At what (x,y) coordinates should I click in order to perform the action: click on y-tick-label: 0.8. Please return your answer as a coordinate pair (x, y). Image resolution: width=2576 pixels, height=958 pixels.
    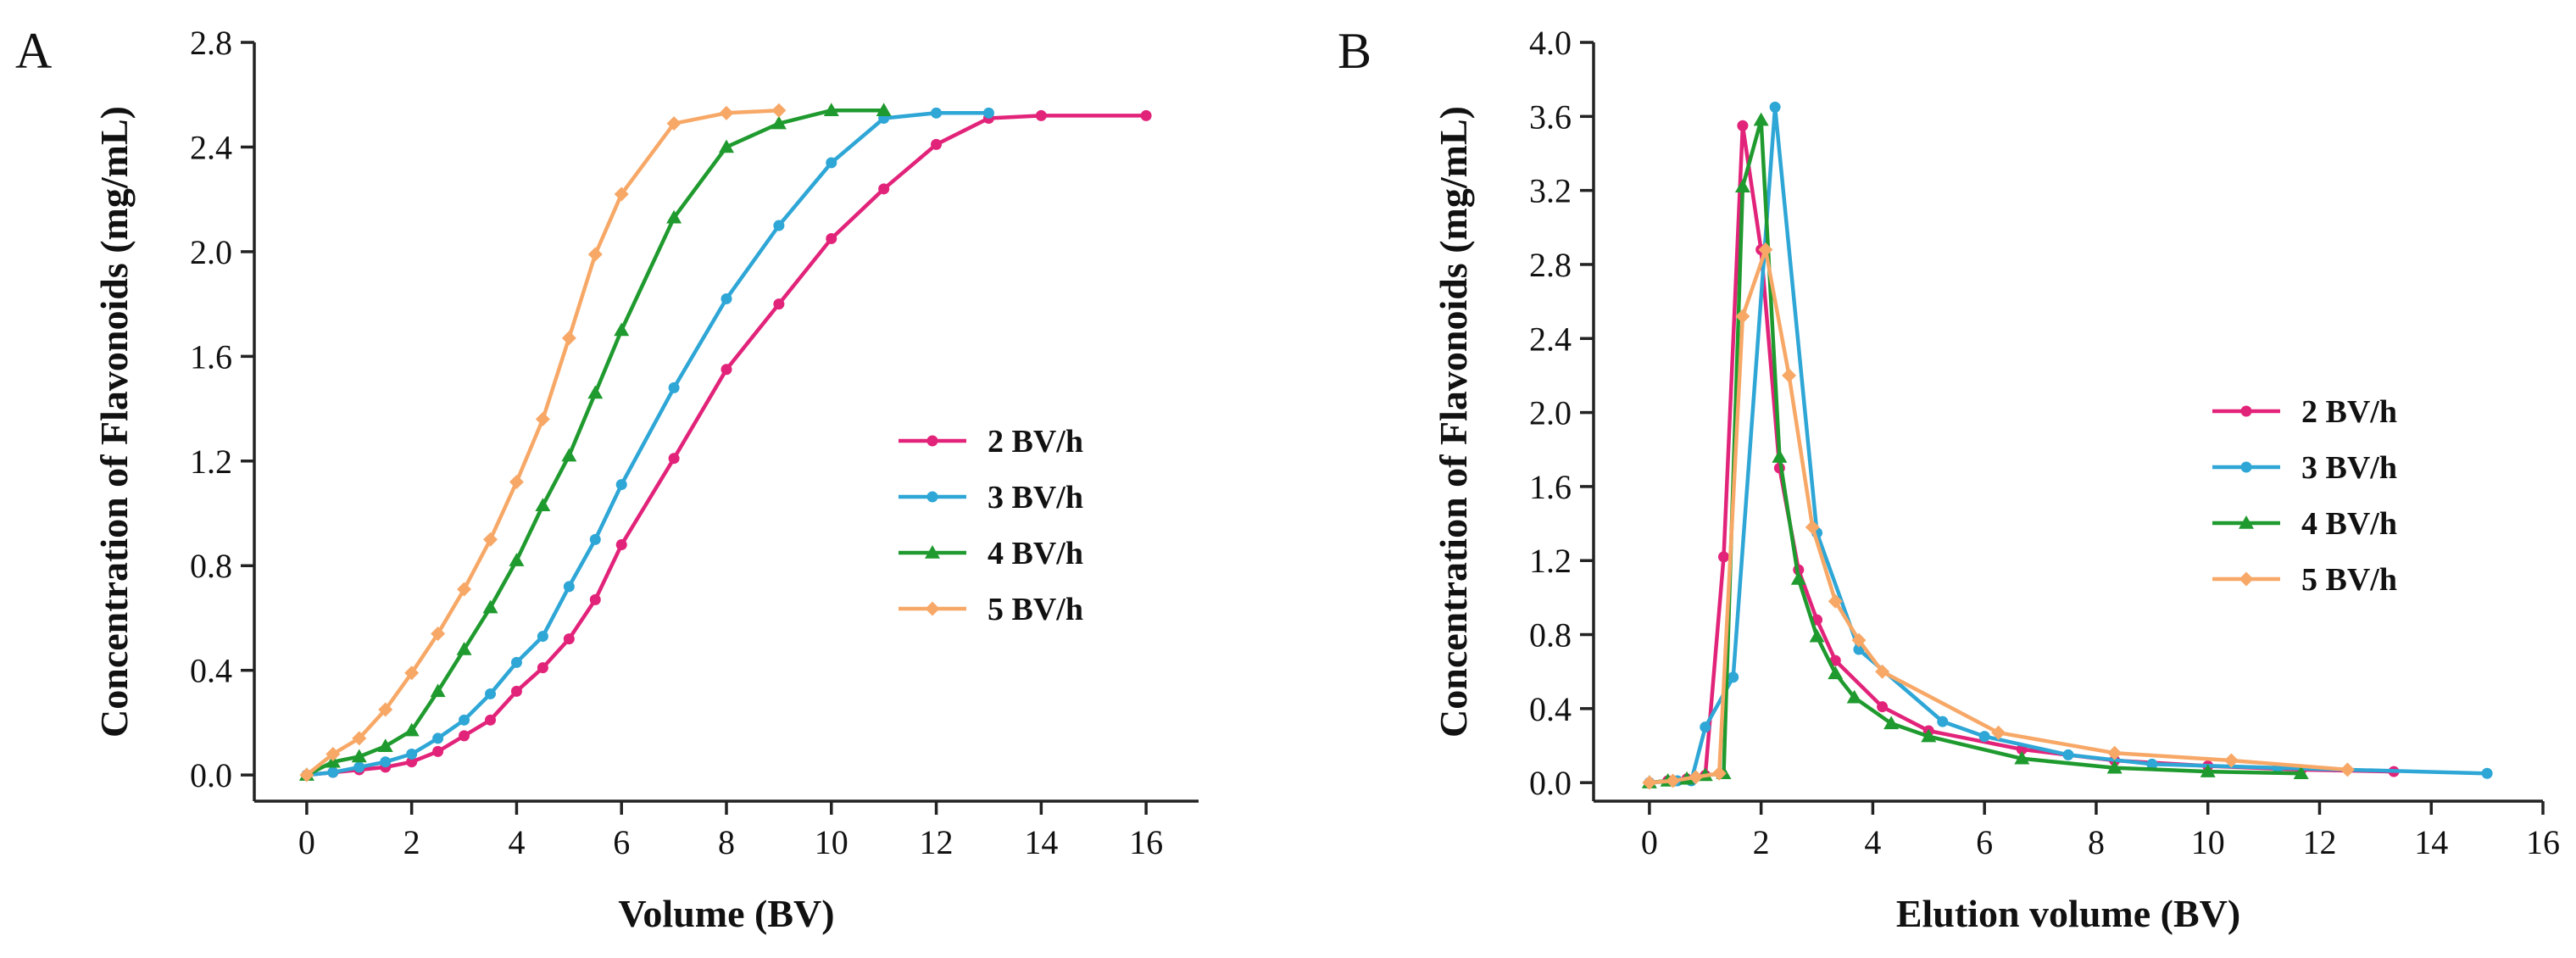
    Looking at the image, I should click on (1550, 635).